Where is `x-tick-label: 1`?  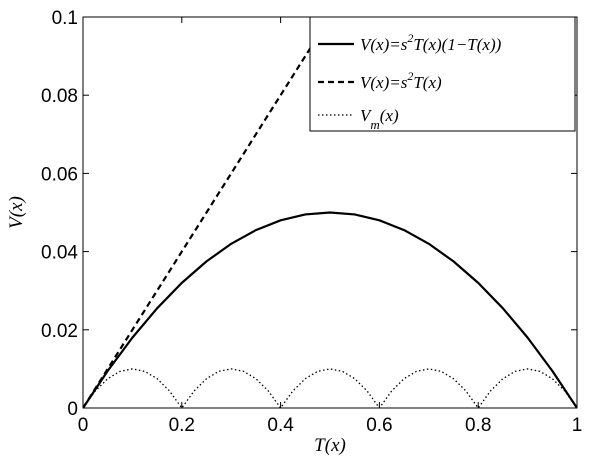 x-tick-label: 1 is located at coordinates (577, 425).